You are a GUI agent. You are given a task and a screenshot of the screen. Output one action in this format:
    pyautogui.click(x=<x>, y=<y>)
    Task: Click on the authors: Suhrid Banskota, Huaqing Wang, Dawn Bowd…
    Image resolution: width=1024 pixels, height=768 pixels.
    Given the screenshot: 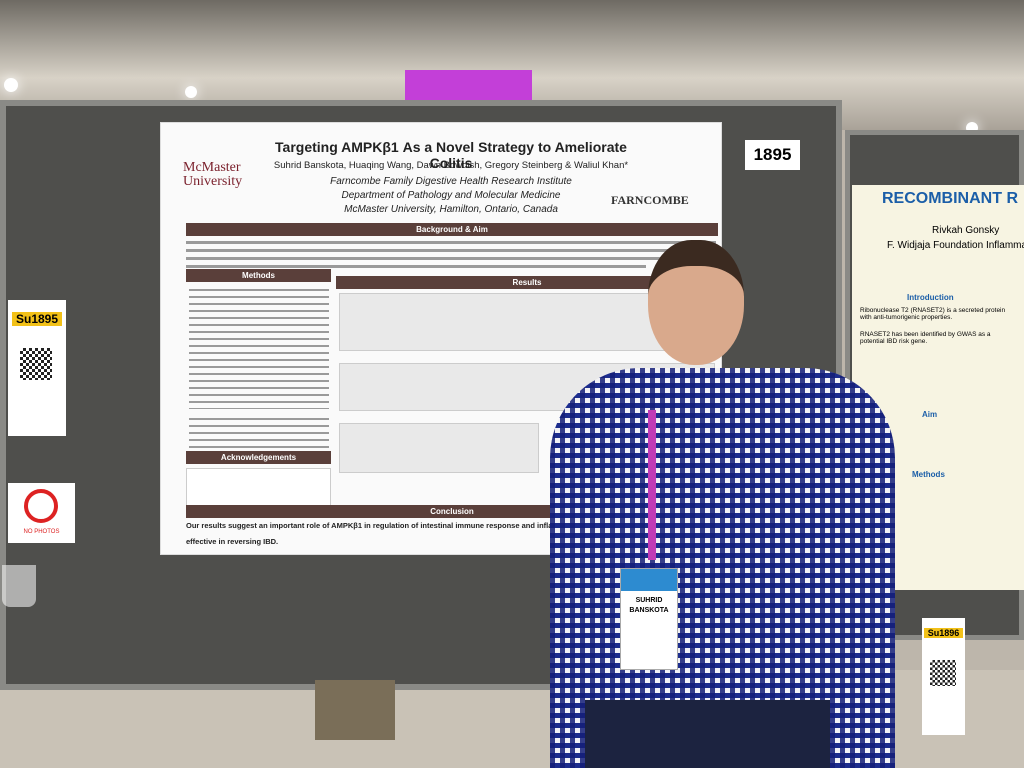 What is the action you would take?
    pyautogui.click(x=451, y=165)
    